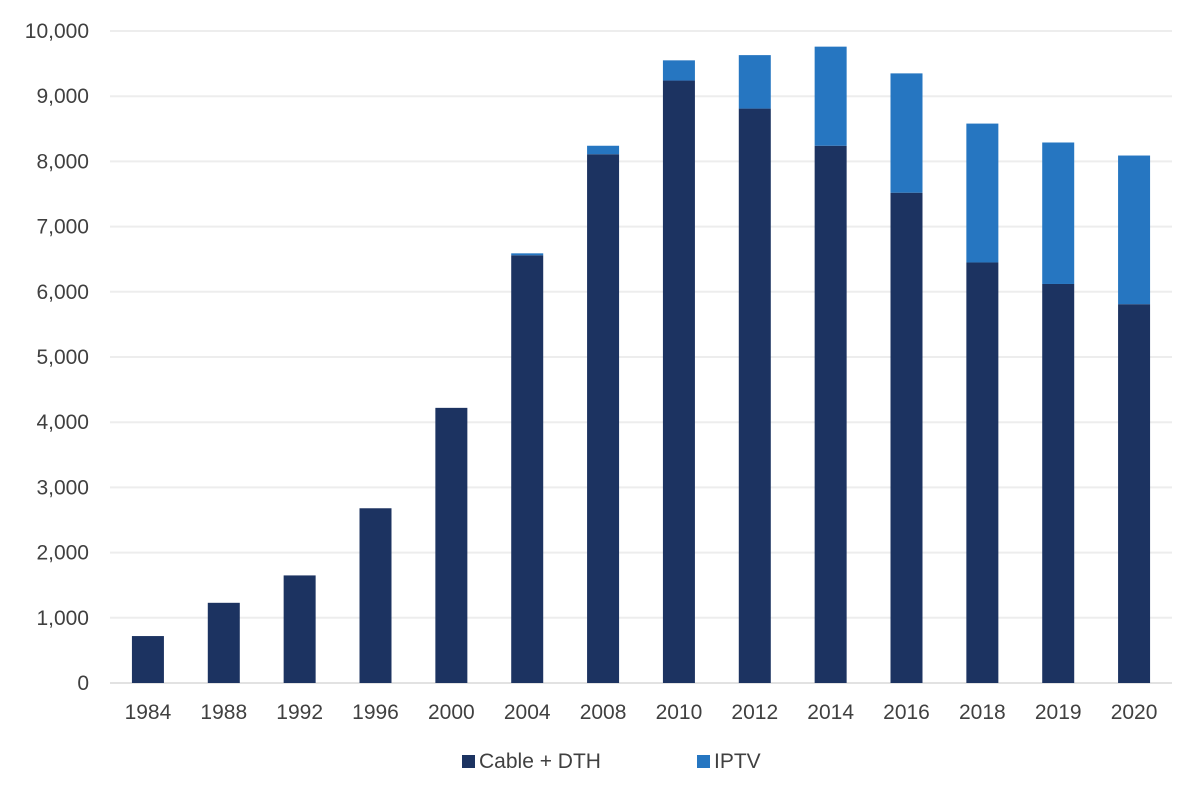 This screenshot has width=1203, height=803. I want to click on y-tick-label: 2,000, so click(62, 553).